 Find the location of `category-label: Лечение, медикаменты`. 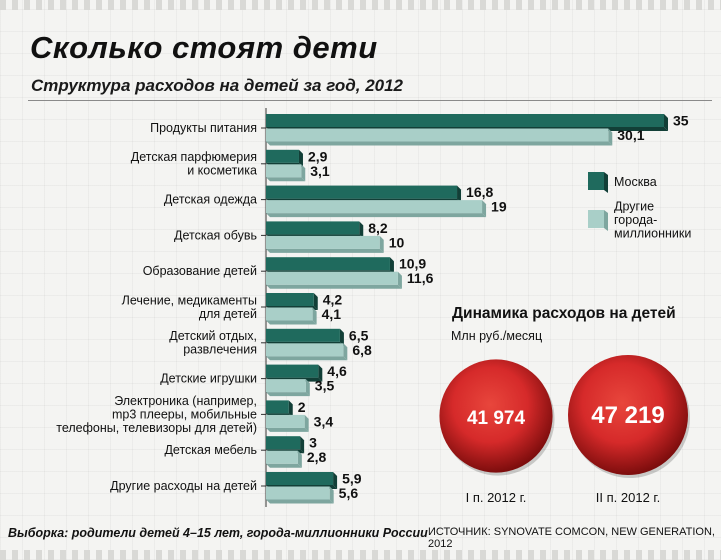

category-label: Лечение, медикаменты is located at coordinates (189, 300).